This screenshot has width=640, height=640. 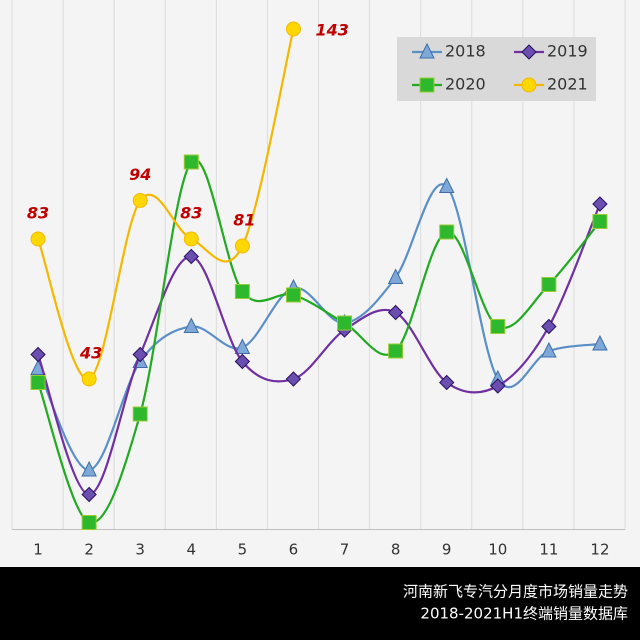 I want to click on x-tick-label: 5, so click(x=243, y=550).